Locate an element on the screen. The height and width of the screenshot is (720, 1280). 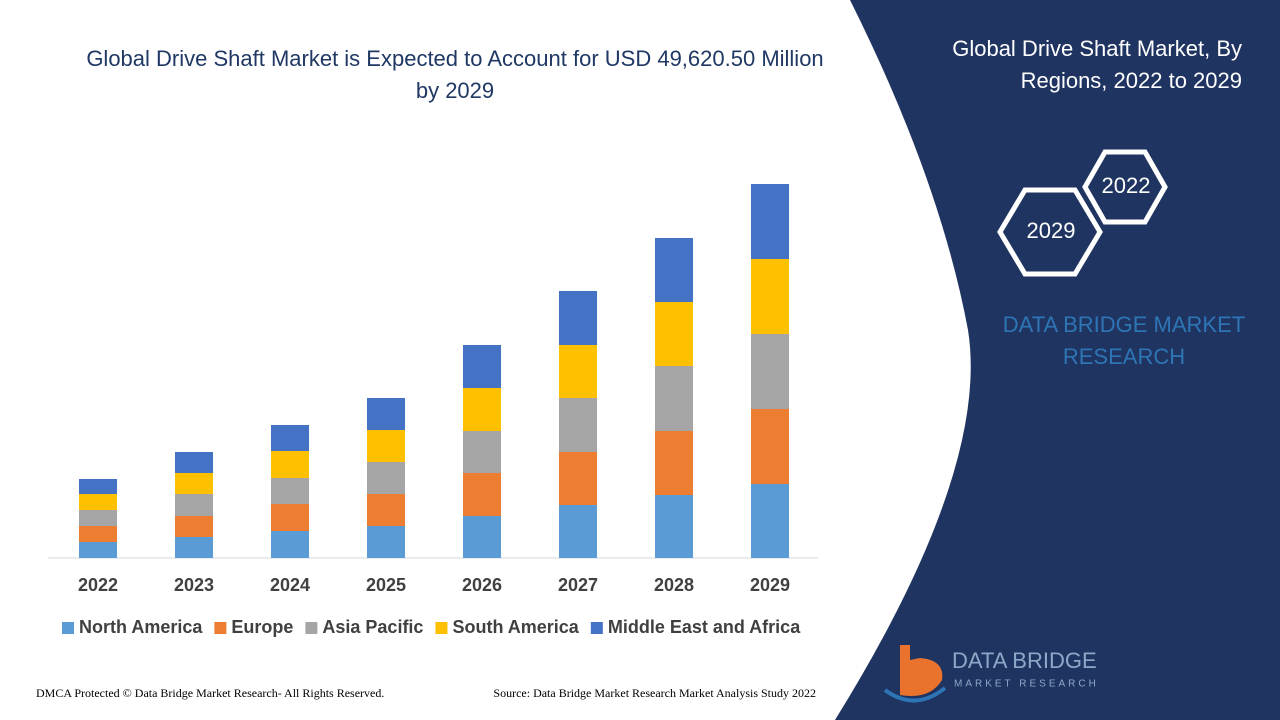
logo-name: DATA BRIDGE is located at coordinates (1024, 660).